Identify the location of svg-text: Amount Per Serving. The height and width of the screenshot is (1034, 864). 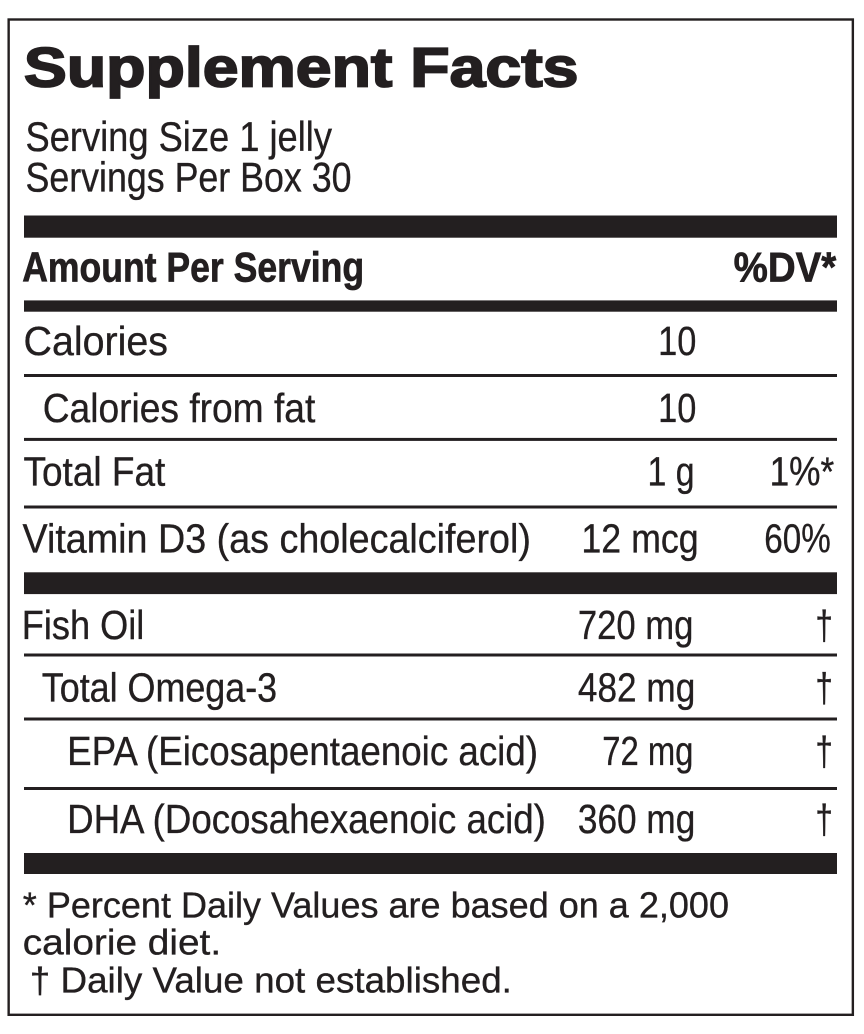
(193, 267).